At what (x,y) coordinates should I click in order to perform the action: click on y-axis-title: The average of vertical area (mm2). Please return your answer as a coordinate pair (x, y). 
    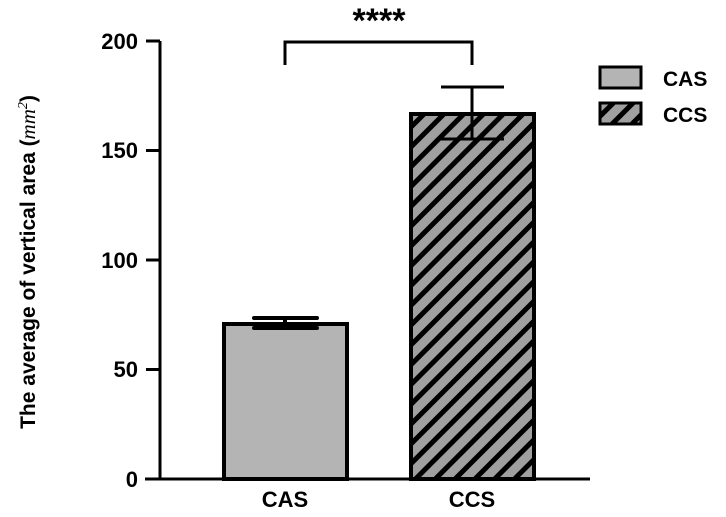
    Looking at the image, I should click on (28, 262).